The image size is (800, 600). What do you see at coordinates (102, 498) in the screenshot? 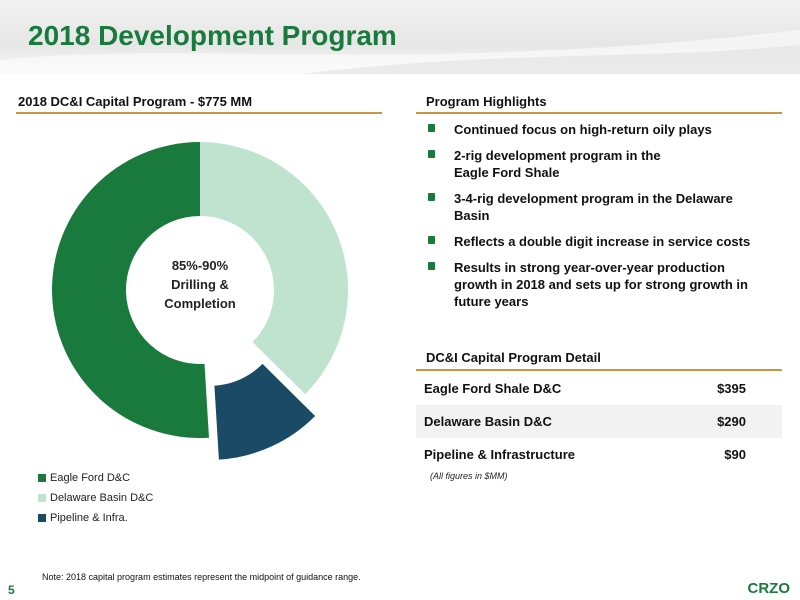
I see `legend-label: Delaware Basin D&C` at bounding box center [102, 498].